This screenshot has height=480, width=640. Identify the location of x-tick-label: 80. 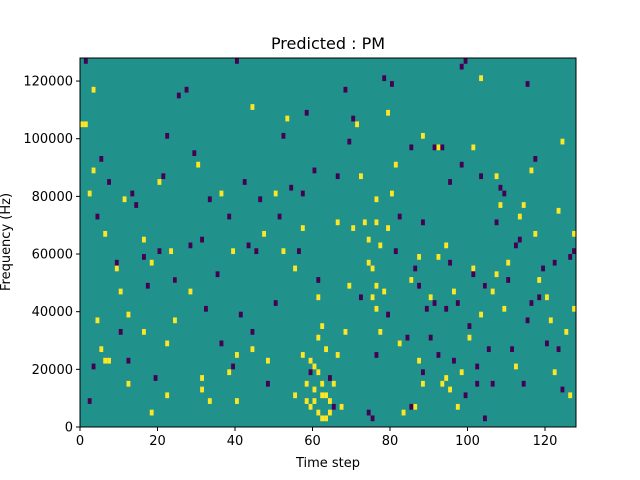
(390, 441).